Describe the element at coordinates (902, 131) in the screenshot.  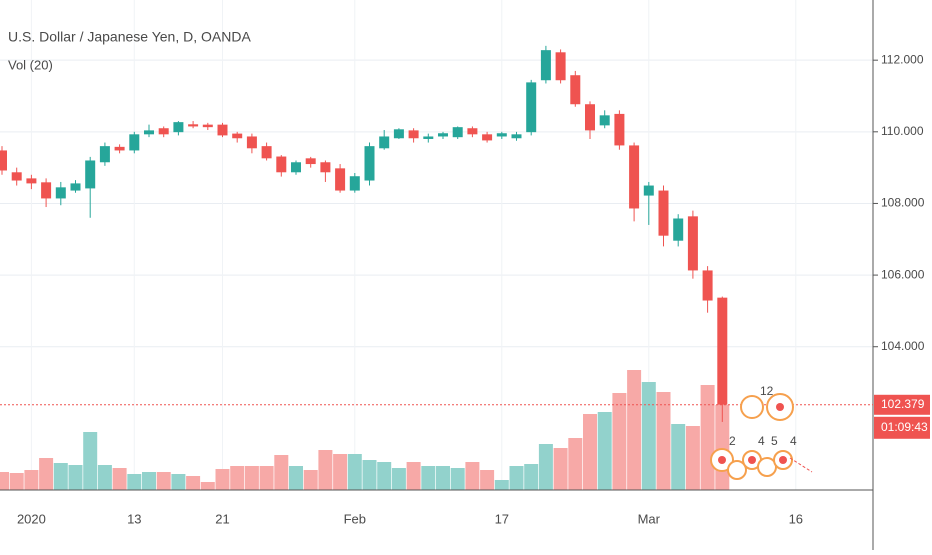
I see `y-tick-label: 110.000` at that location.